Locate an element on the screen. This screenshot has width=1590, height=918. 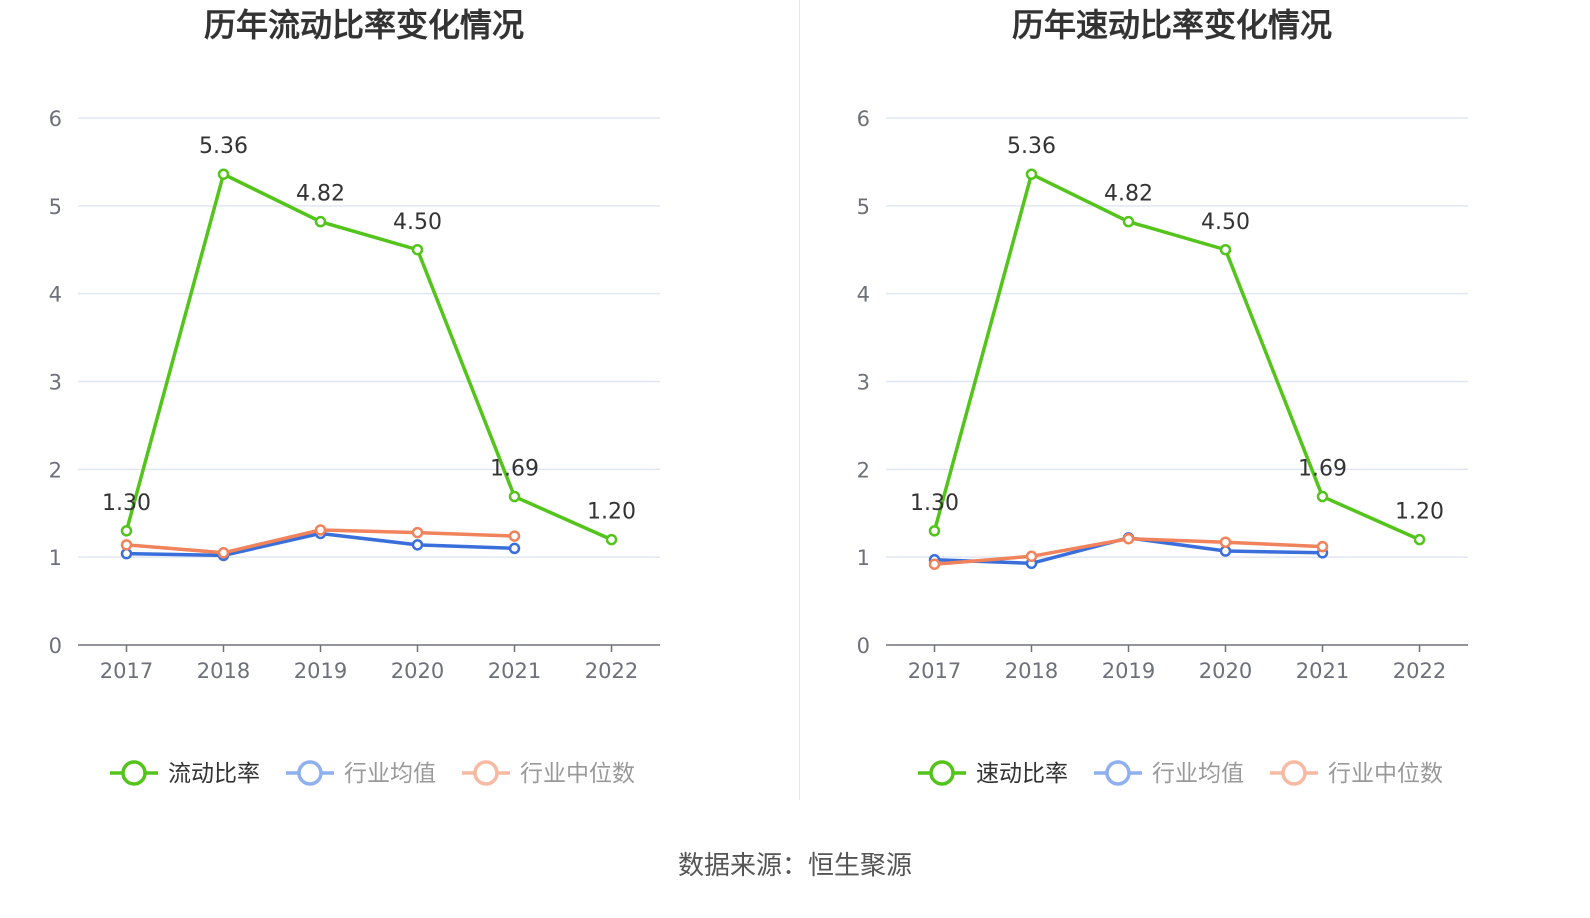
legend-item: 流动比率 is located at coordinates (185, 773).